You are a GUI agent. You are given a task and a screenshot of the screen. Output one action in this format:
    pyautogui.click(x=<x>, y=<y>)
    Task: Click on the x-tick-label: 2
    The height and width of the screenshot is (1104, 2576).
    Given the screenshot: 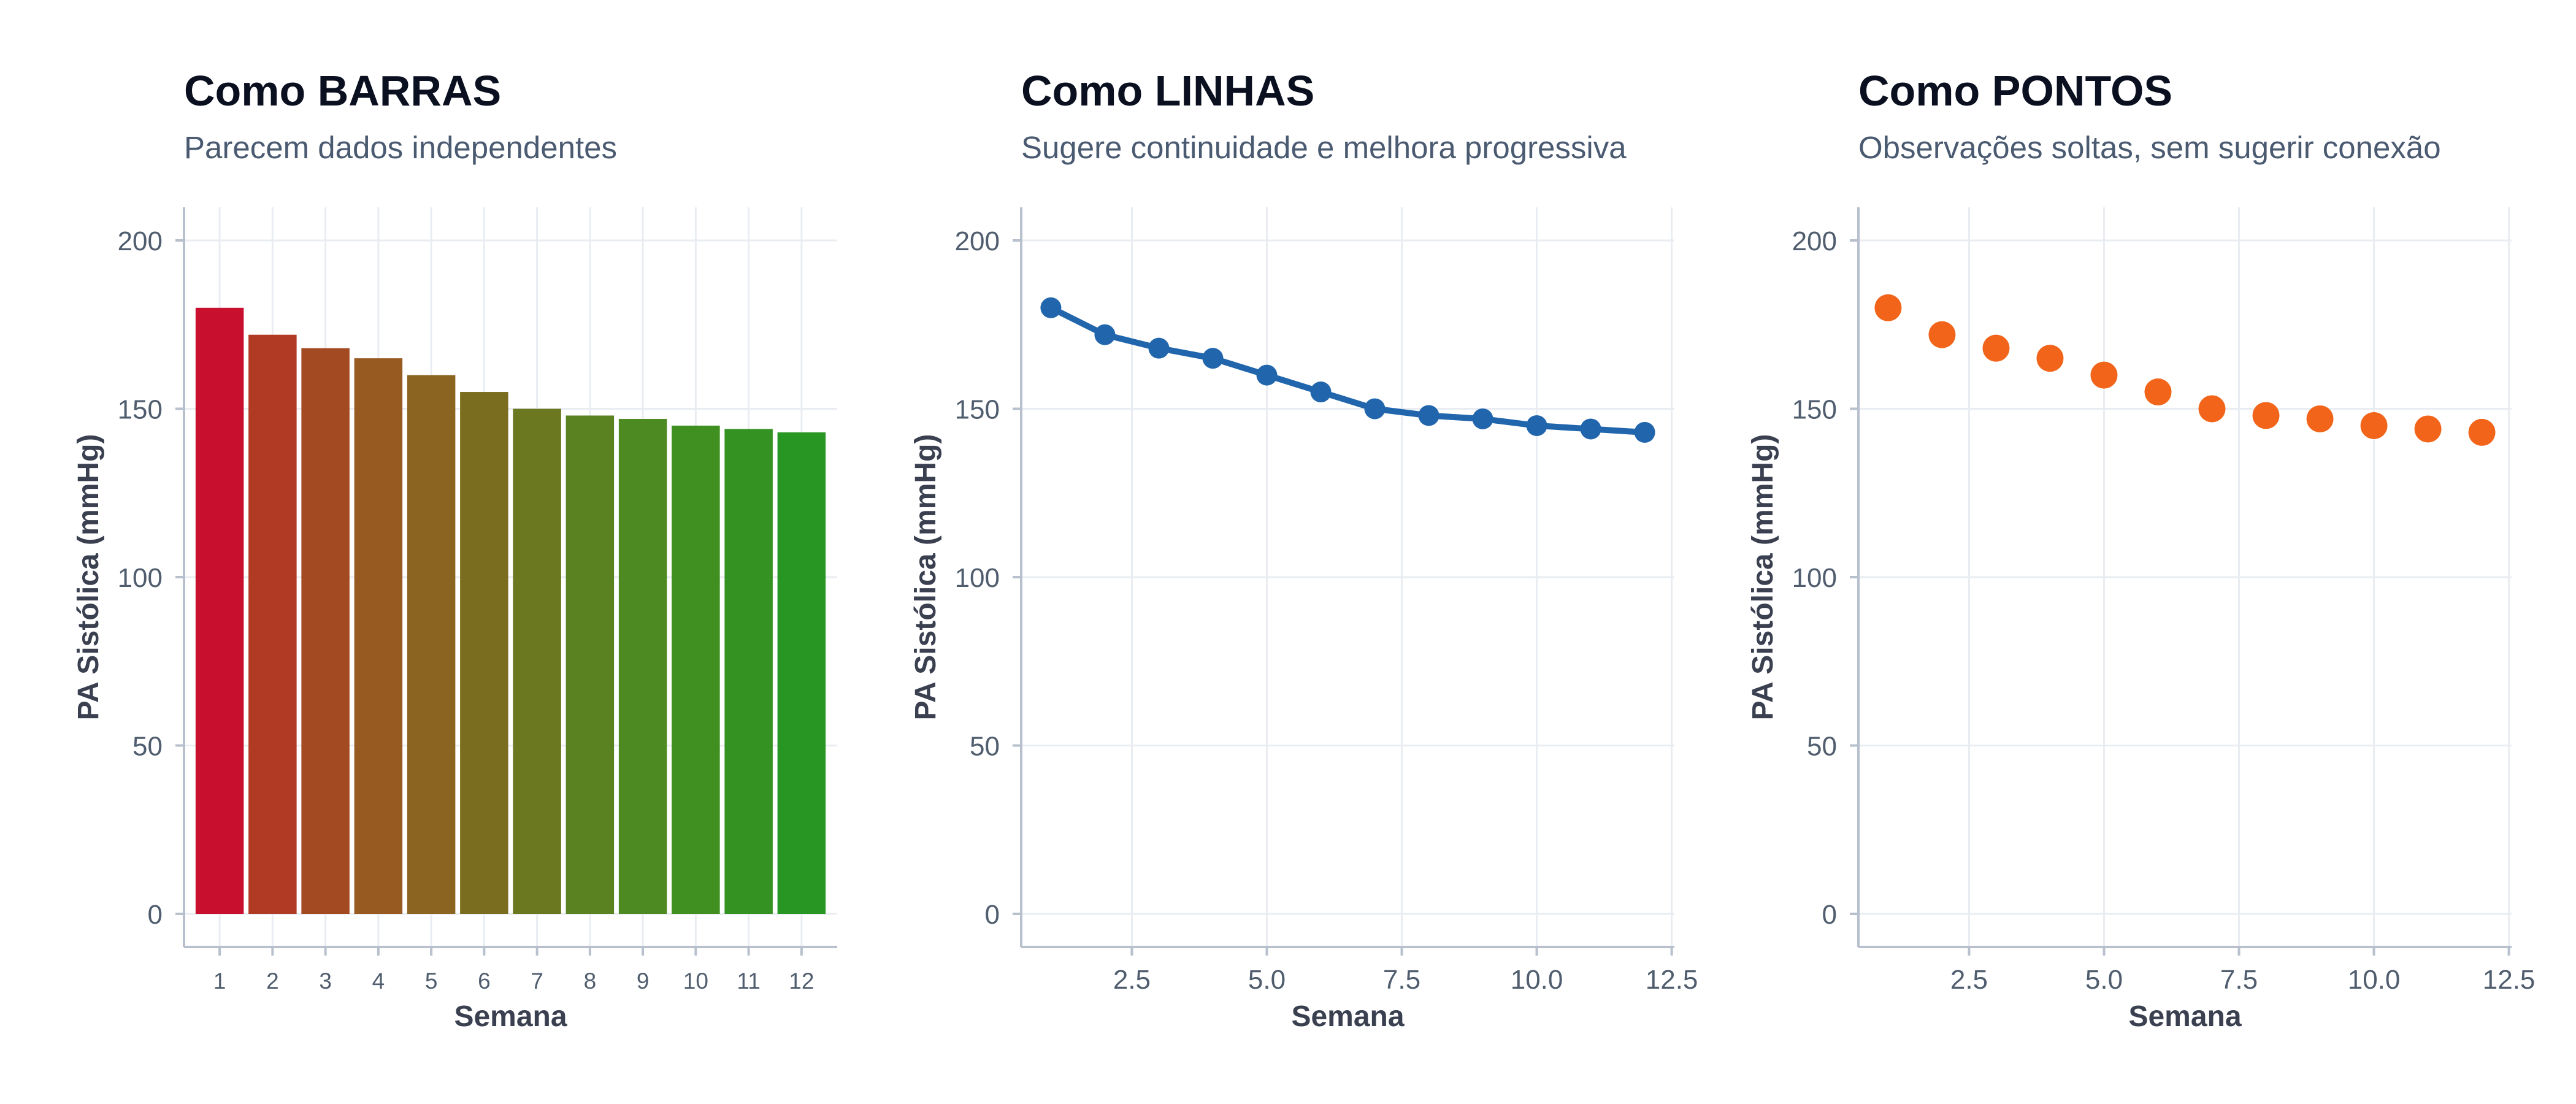 What is the action you would take?
    pyautogui.click(x=272, y=981)
    